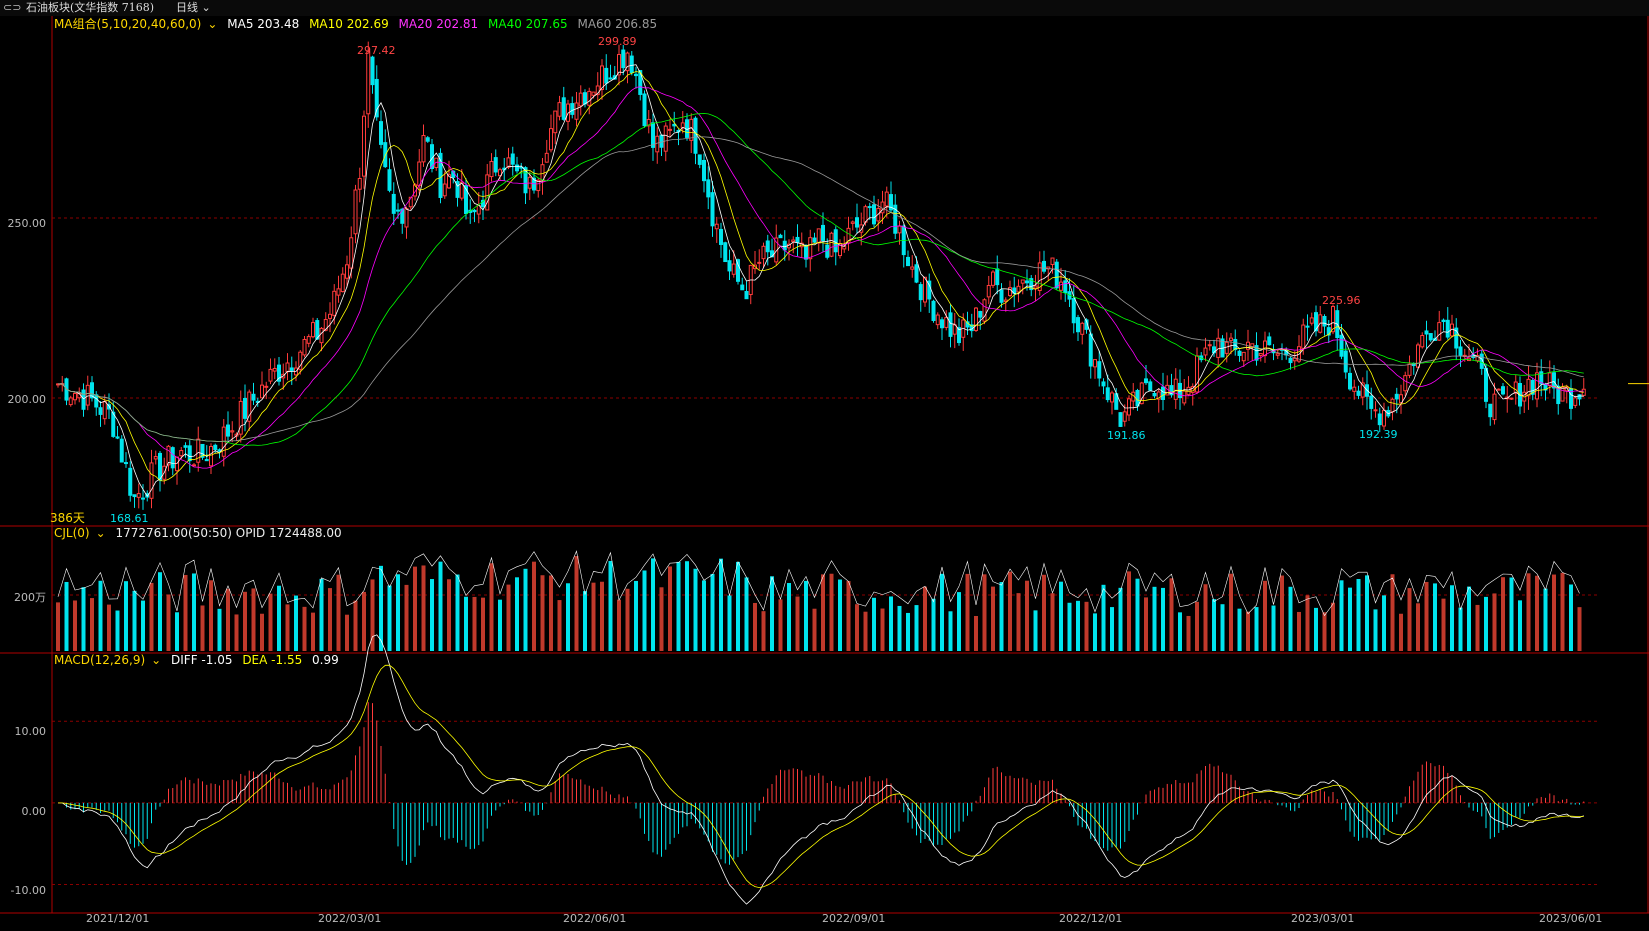 This screenshot has width=1649, height=931. Describe the element at coordinates (12, 7) in the screenshot. I see `link-icon: ⊂⊃` at that location.